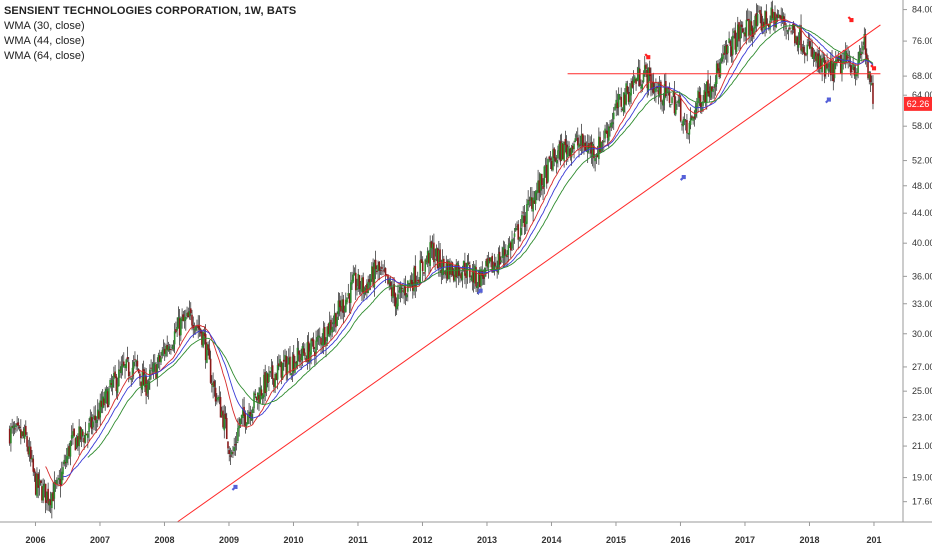  What do you see at coordinates (918, 104) in the screenshot?
I see `last-price-label: 62.26` at bounding box center [918, 104].